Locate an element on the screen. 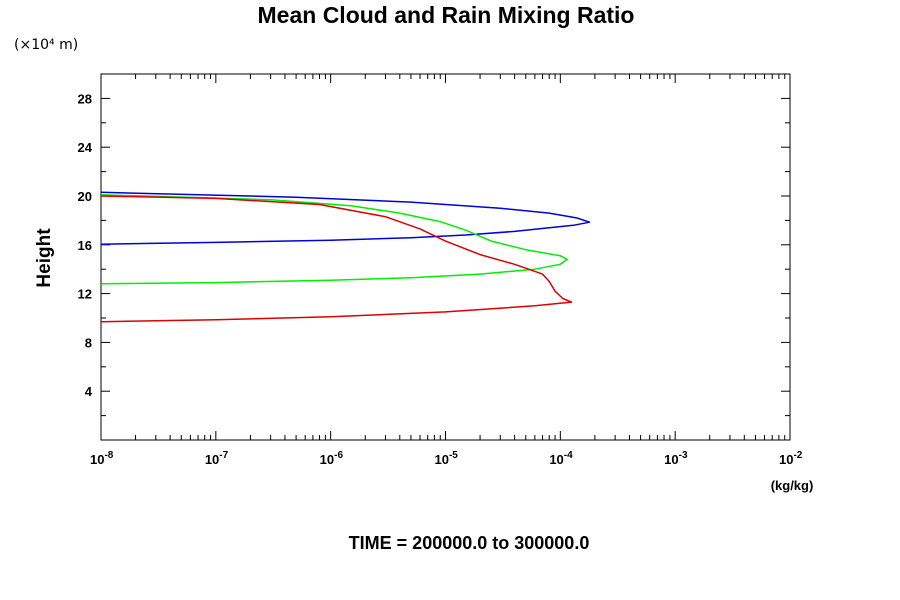 Image resolution: width=900 pixels, height=600 pixels. x-tick-labels: 10⁻⁸ 10⁻⁷ 10⁻⁶ 10⁻⁵ 10⁻⁴ 10⁻³ 10⁻² is located at coordinates (446, 458).